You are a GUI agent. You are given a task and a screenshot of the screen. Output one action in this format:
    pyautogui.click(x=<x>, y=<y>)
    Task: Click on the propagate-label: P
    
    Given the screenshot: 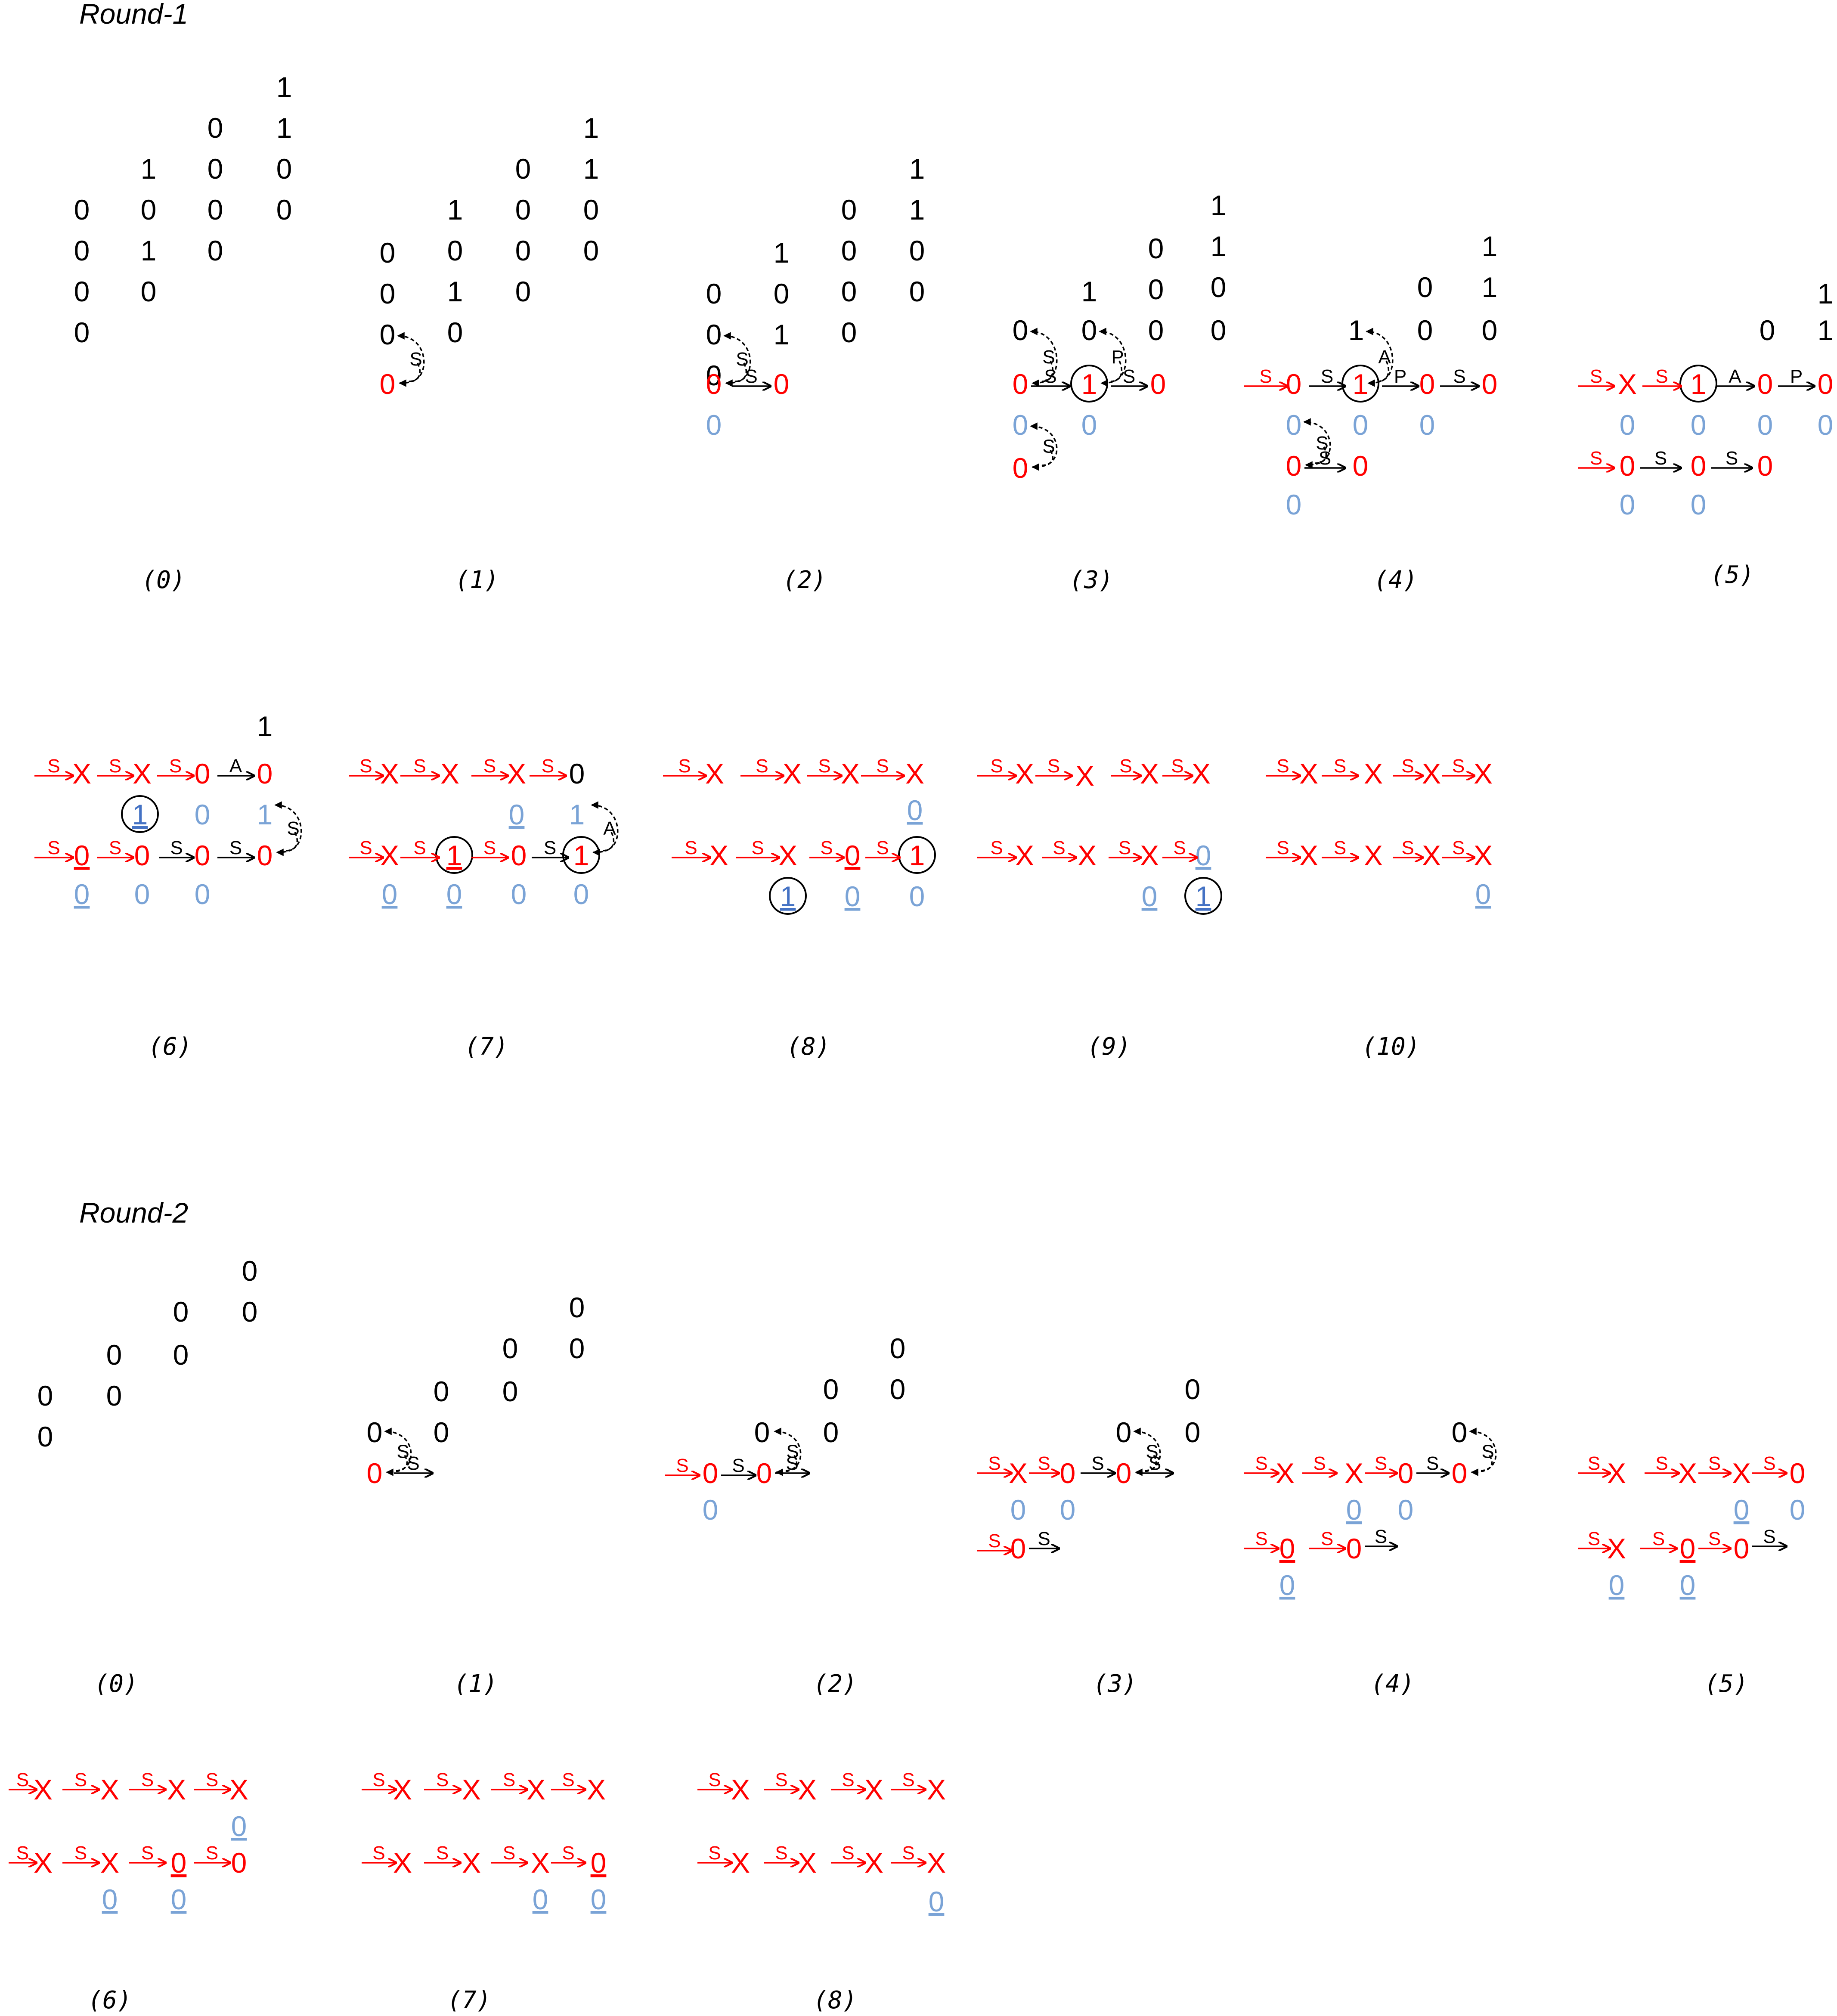 What is the action you would take?
    pyautogui.click(x=1796, y=376)
    